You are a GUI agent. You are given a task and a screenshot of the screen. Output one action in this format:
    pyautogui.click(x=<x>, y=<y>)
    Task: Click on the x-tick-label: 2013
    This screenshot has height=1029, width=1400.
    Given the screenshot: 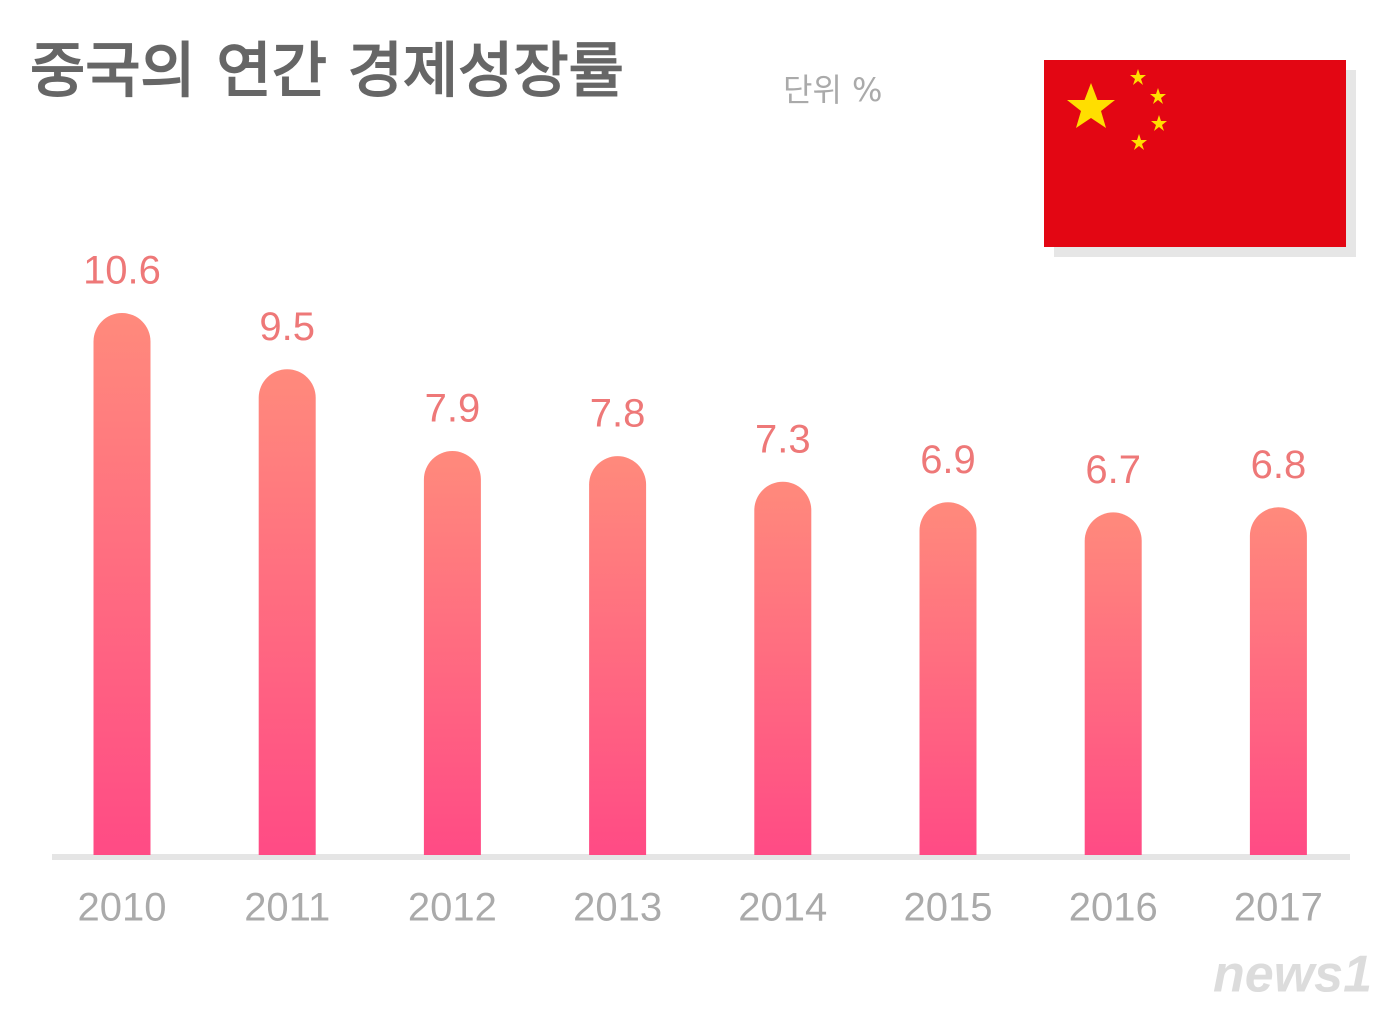 What is the action you would take?
    pyautogui.click(x=617, y=908)
    